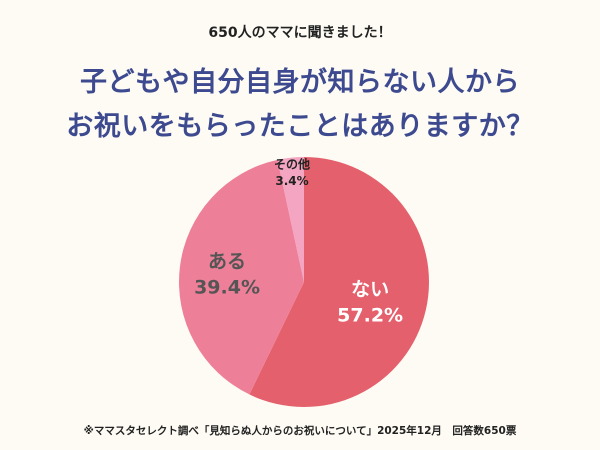 The height and width of the screenshot is (450, 600). Describe the element at coordinates (227, 261) in the screenshot. I see `slice-category-label: ある` at that location.